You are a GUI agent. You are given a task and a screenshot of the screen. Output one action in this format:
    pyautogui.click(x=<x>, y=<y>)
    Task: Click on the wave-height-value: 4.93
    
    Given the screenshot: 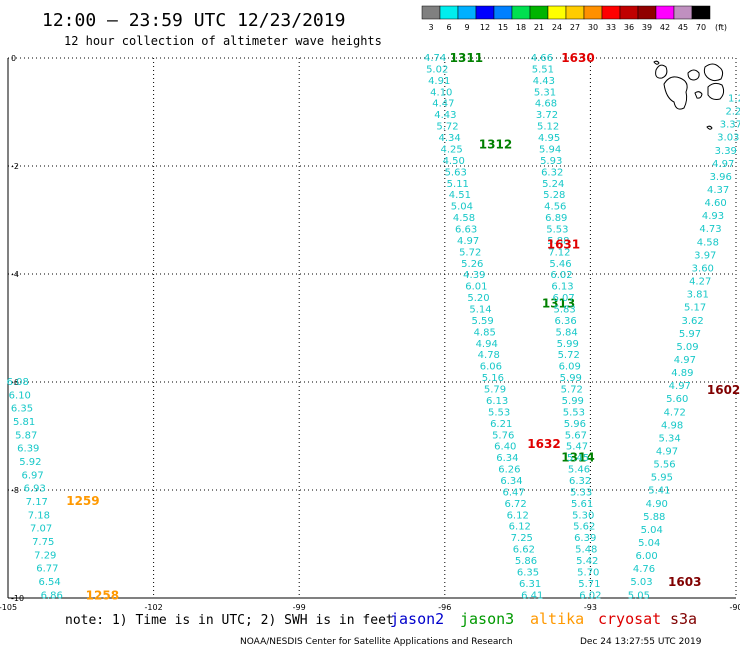 What is the action you would take?
    pyautogui.click(x=713, y=216)
    